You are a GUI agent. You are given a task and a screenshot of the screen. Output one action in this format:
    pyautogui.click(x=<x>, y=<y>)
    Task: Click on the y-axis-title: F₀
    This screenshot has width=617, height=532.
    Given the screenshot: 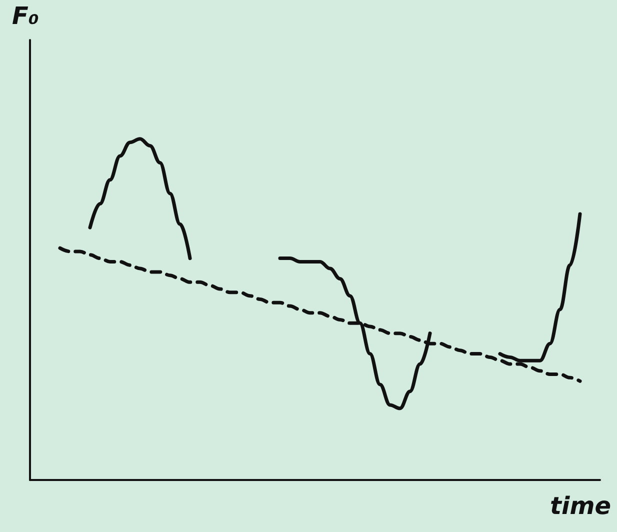 What is the action you would take?
    pyautogui.click(x=26, y=16)
    